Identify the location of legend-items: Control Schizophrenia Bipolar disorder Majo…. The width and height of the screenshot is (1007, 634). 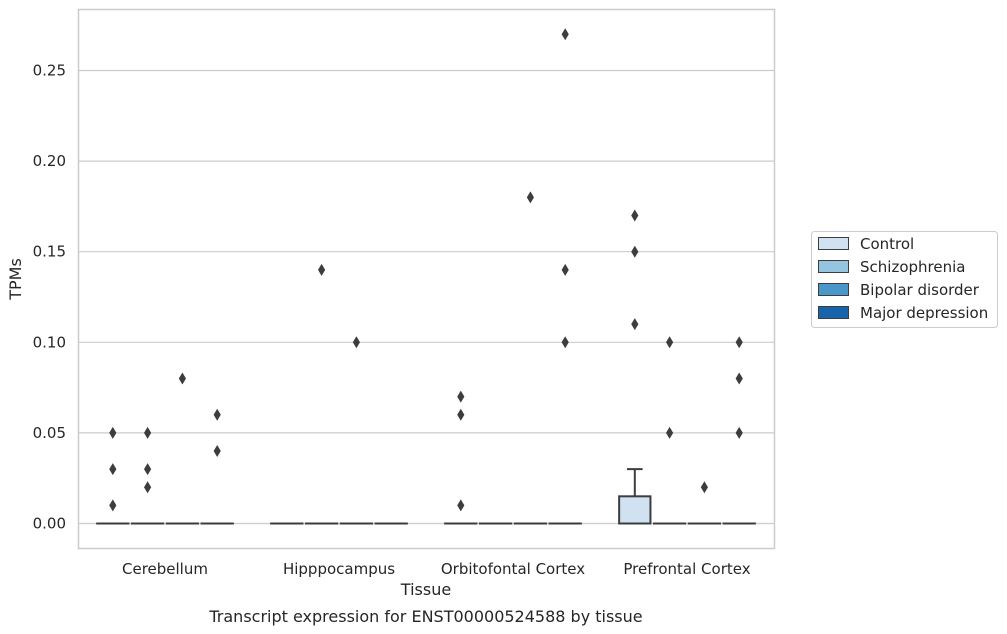
(903, 278).